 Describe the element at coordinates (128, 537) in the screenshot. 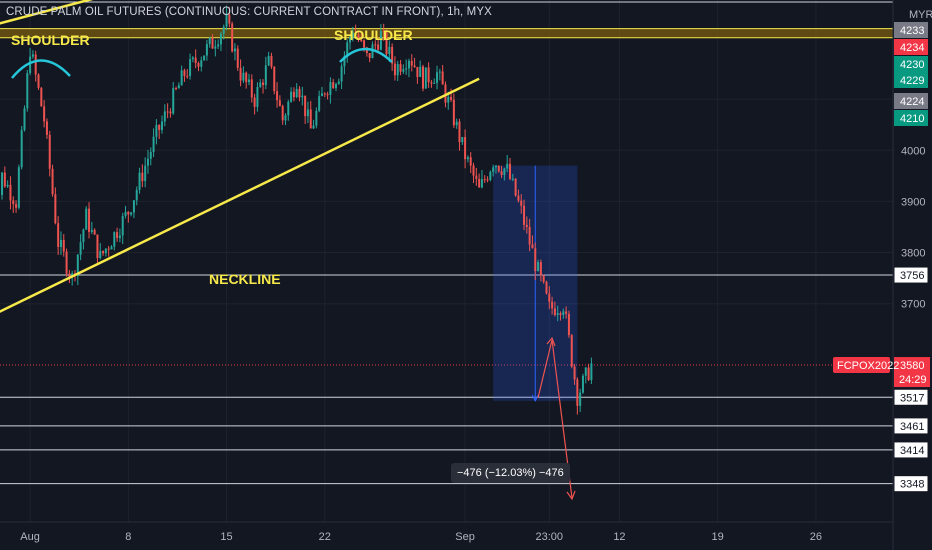

I see `x-tick-label: 8` at that location.